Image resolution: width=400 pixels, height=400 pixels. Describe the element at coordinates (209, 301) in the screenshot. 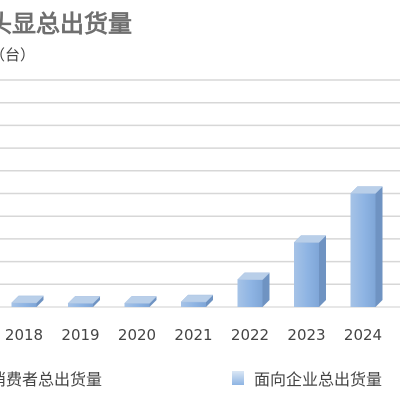

I see `bar-side-2021` at that location.